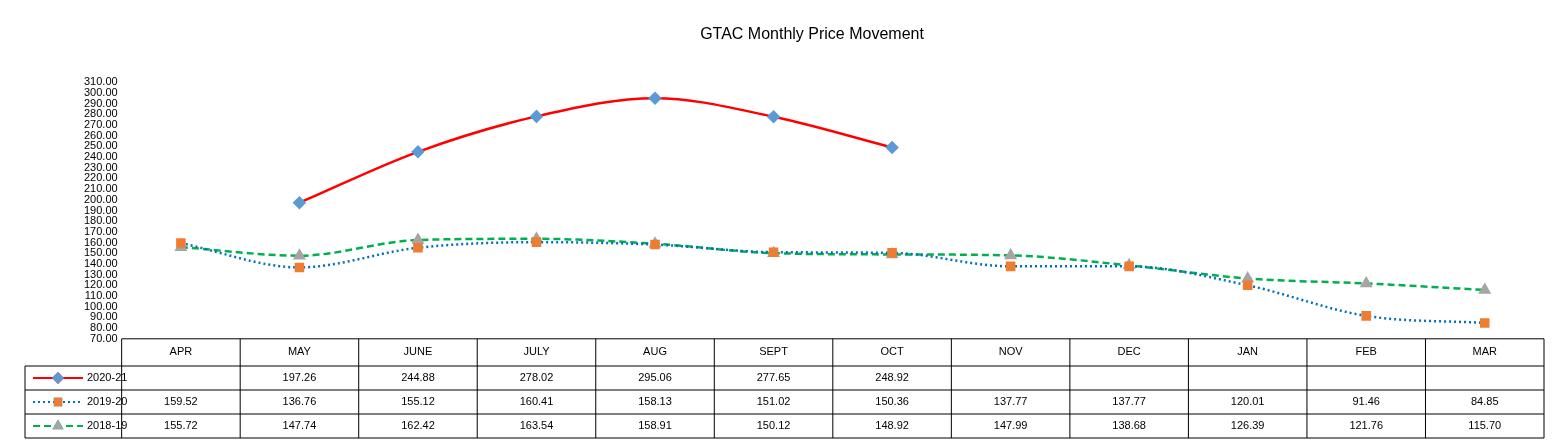  What do you see at coordinates (101, 295) in the screenshot?
I see `y-tick-label: 110.00` at bounding box center [101, 295].